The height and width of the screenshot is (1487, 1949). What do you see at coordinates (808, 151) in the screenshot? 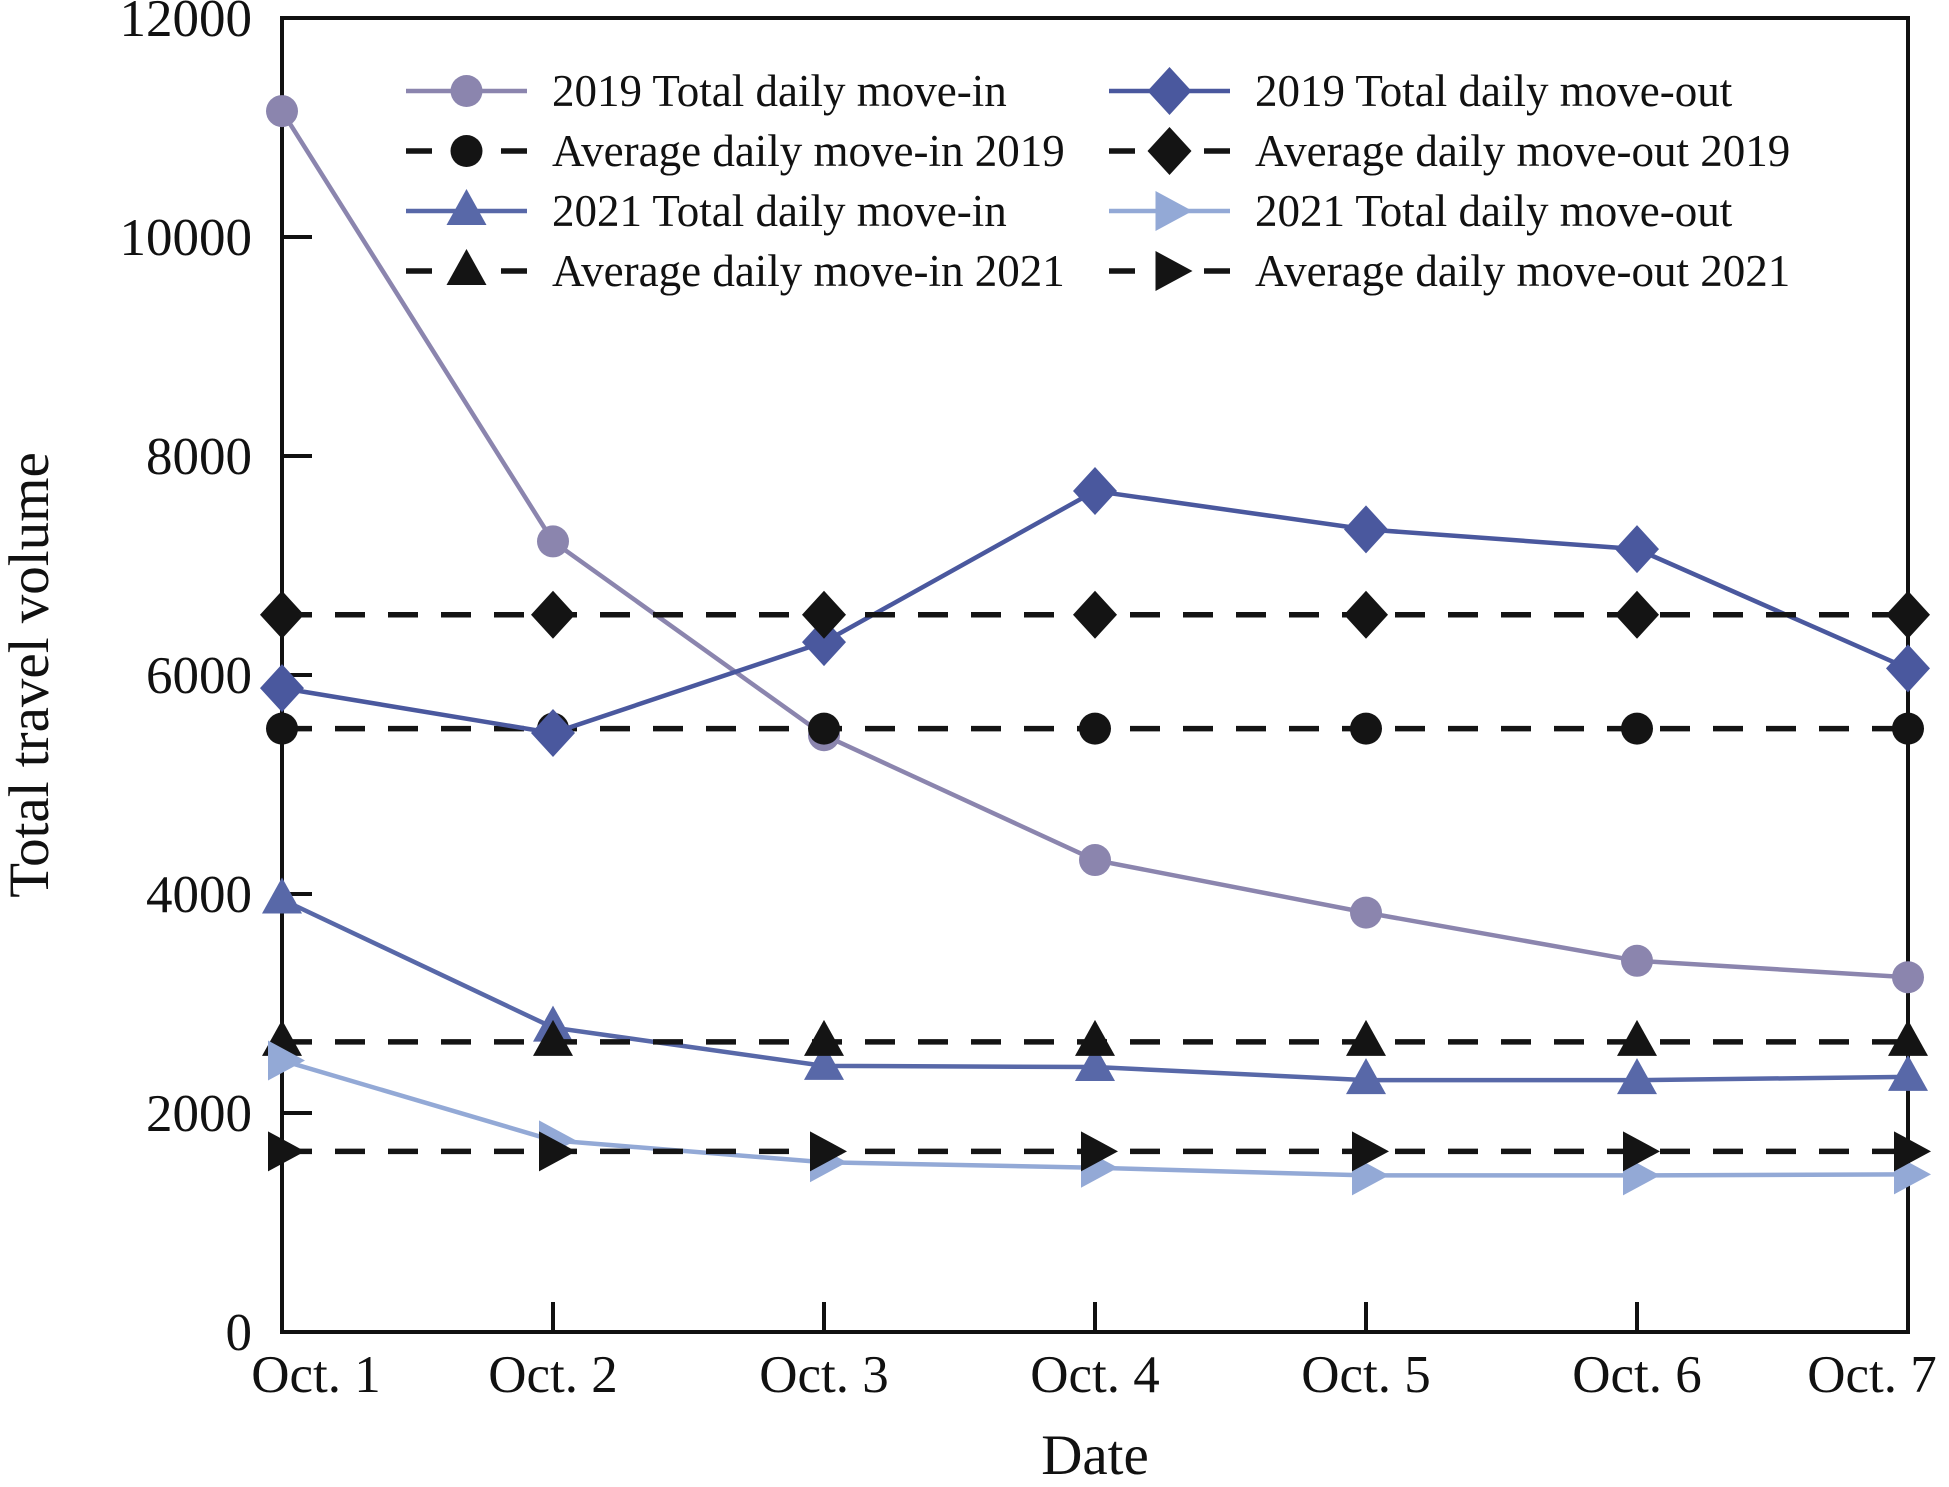
I see `legend-label-average-daily-move-in-2019: Average daily move-in 2019` at bounding box center [808, 151].